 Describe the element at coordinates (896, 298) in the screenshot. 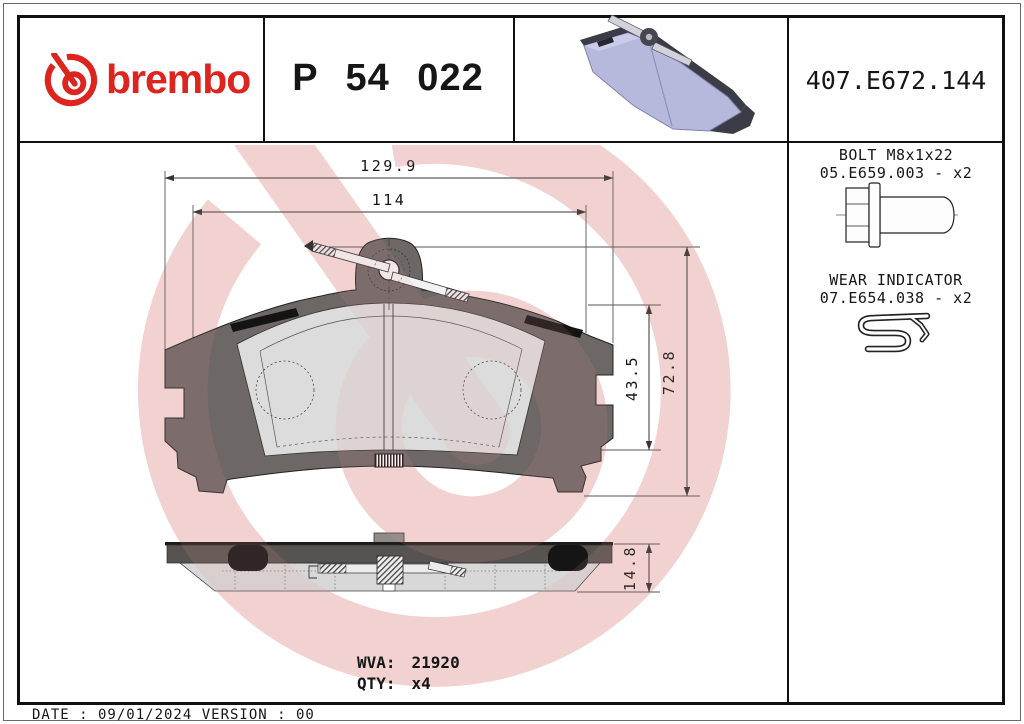

I see `wear-indicator-code: 07.E654.038 - x2` at that location.